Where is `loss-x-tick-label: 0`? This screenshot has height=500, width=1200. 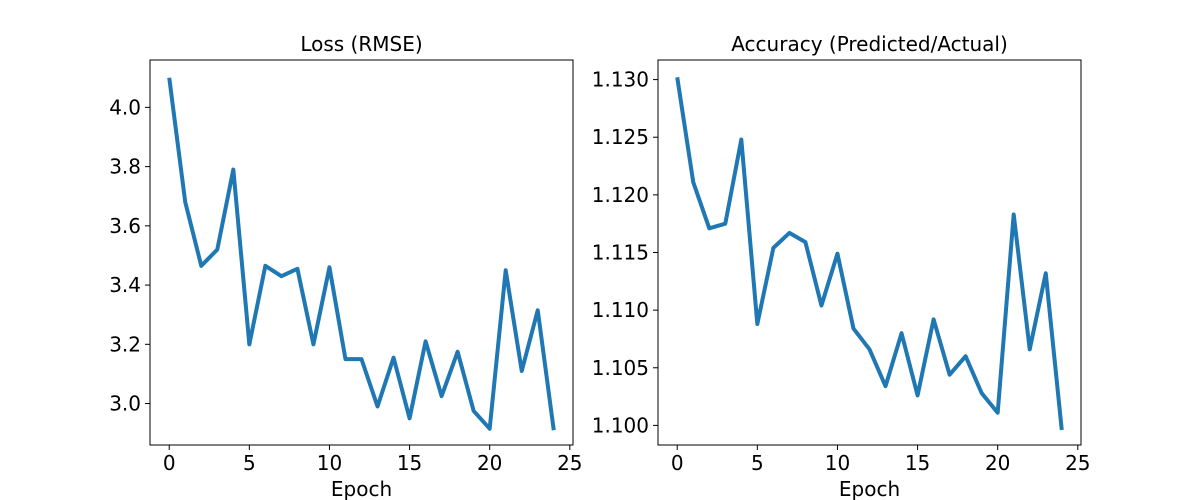
loss-x-tick-label: 0 is located at coordinates (169, 463).